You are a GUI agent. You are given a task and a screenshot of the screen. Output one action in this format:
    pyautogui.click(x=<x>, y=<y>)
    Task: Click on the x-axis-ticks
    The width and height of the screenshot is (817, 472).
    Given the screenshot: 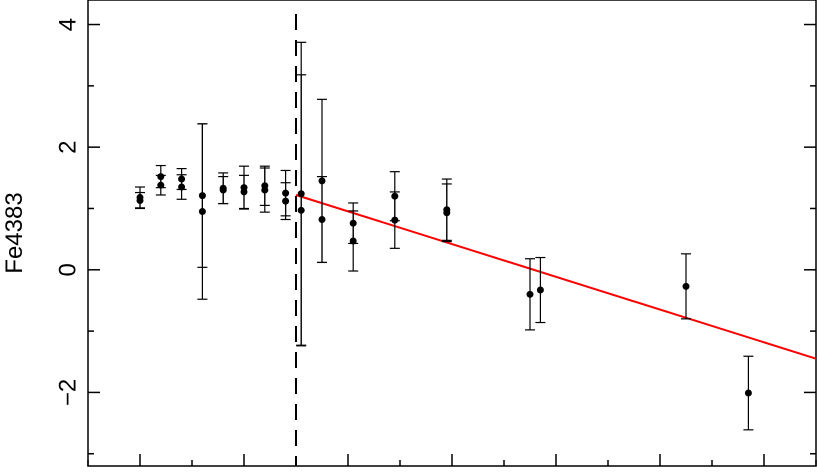 What is the action you would take?
    pyautogui.click(x=452, y=460)
    